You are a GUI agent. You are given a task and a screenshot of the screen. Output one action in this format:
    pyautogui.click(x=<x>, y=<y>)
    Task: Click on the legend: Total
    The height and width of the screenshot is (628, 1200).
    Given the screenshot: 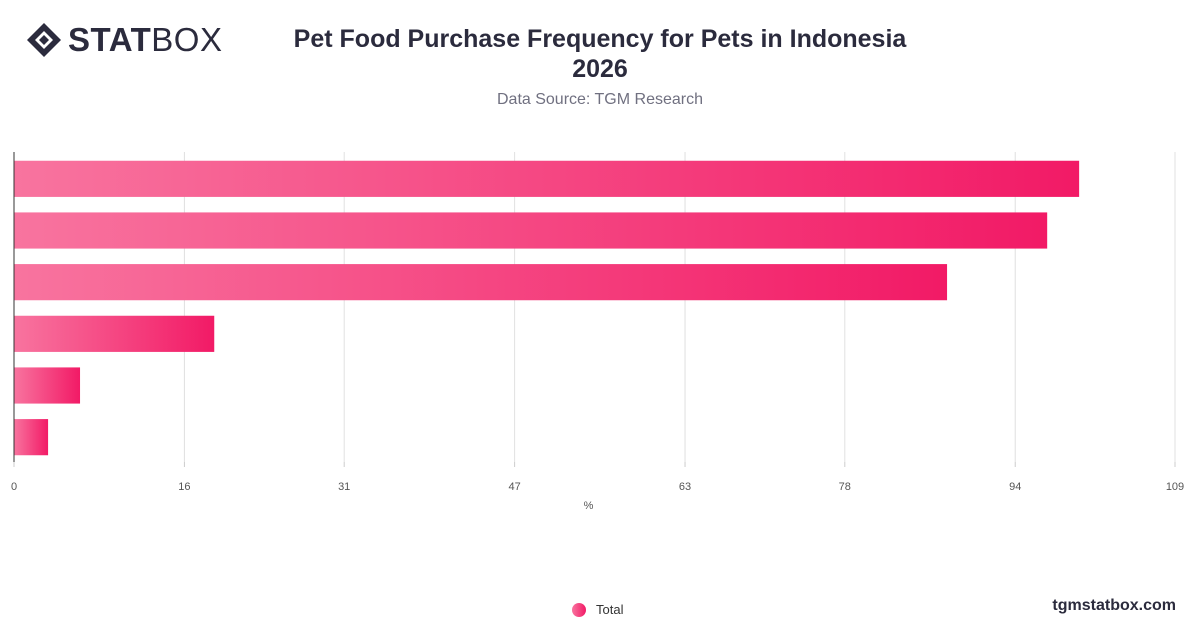 What is the action you would take?
    pyautogui.click(x=597, y=609)
    